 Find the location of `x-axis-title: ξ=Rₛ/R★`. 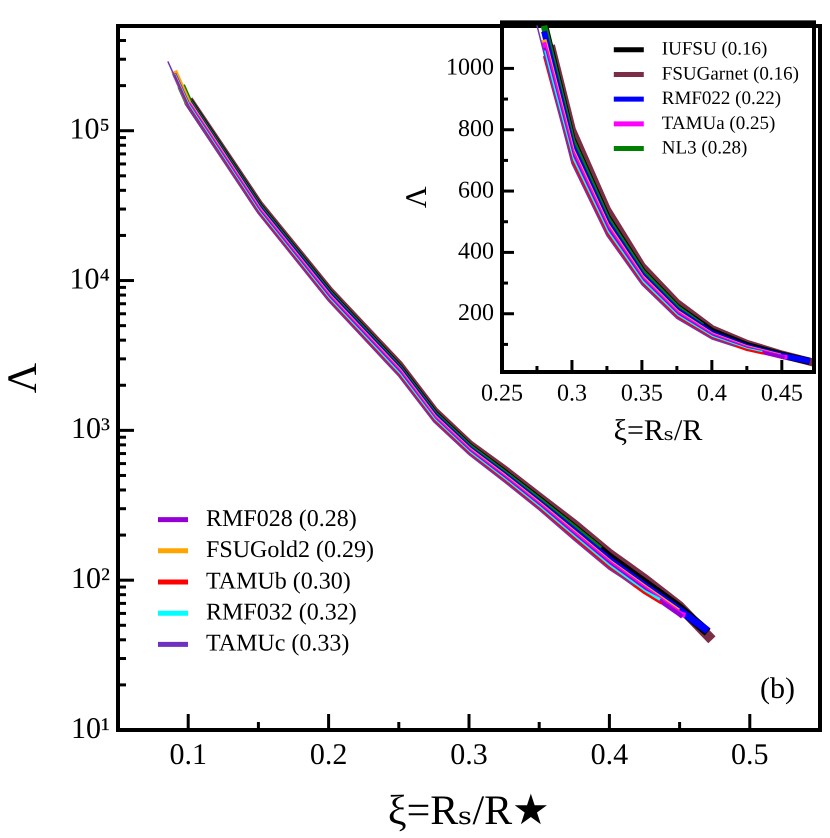

x-axis-title: ξ=Rₛ/R★ is located at coordinates (469, 811).